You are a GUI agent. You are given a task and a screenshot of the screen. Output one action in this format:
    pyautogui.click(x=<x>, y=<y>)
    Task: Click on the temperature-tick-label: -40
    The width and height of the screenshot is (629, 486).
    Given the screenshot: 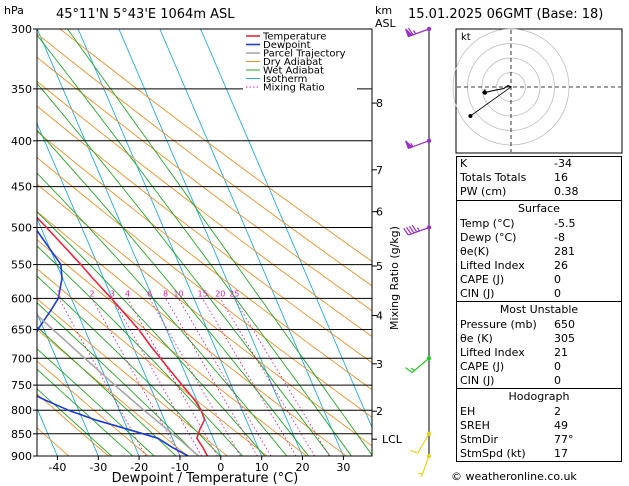 What is the action you would take?
    pyautogui.click(x=57, y=467)
    